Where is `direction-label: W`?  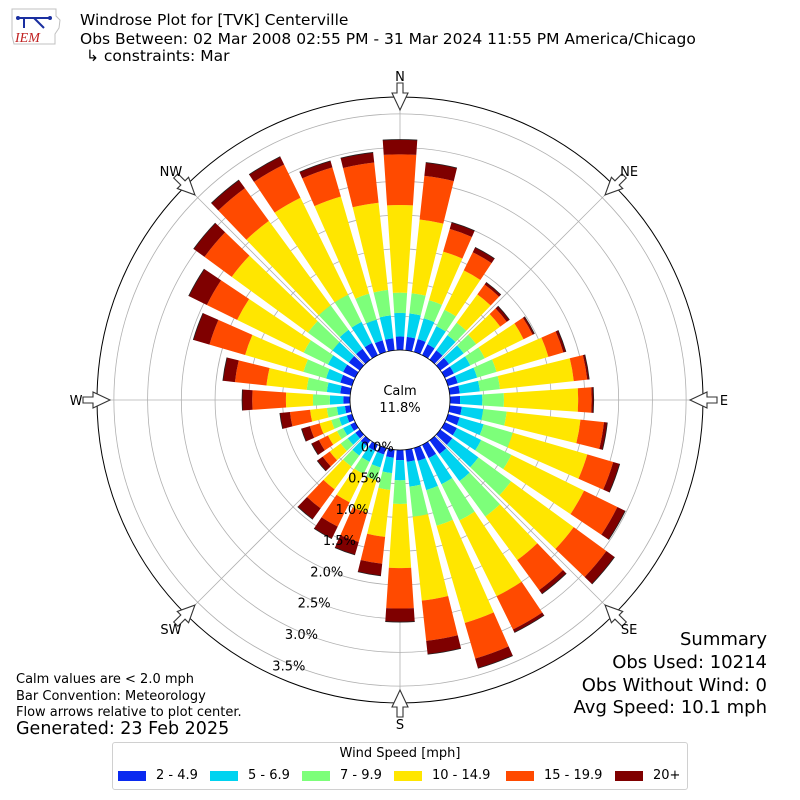
direction-label: W is located at coordinates (76, 401).